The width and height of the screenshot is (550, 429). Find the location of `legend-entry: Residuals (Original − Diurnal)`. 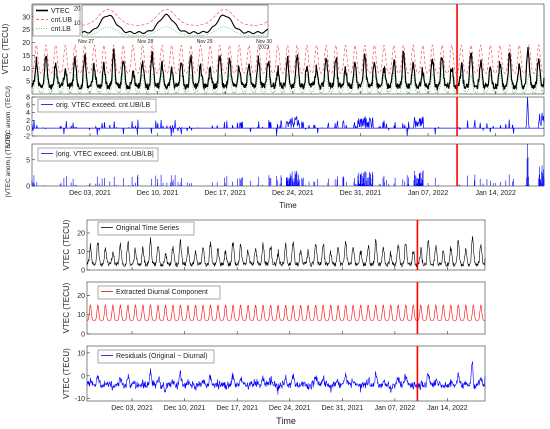

legend-entry: Residuals (Original − Diurnal) is located at coordinates (162, 356).